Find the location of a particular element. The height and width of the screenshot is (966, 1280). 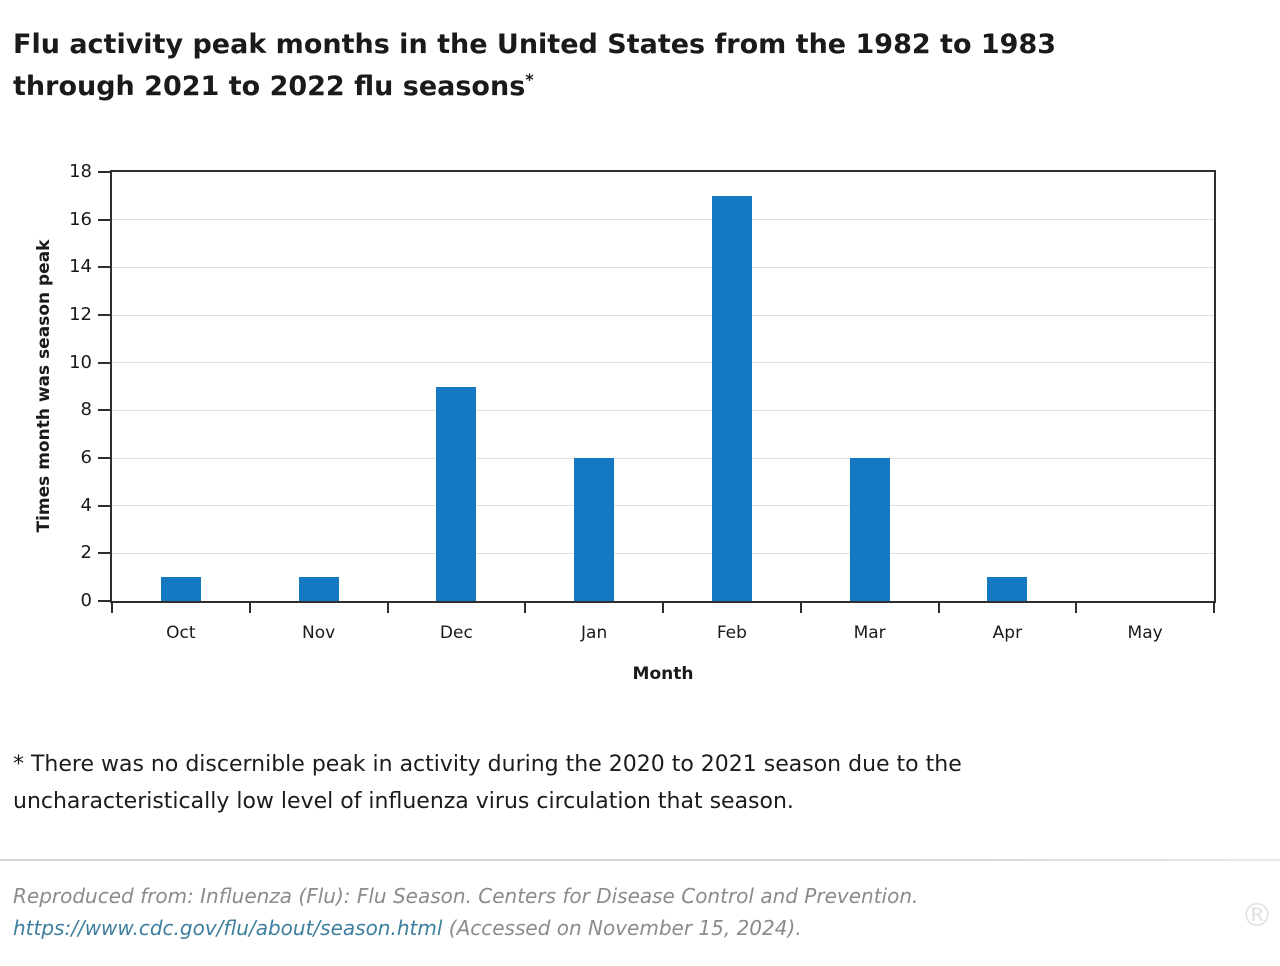

x-axis-title: Month is located at coordinates (663, 674).